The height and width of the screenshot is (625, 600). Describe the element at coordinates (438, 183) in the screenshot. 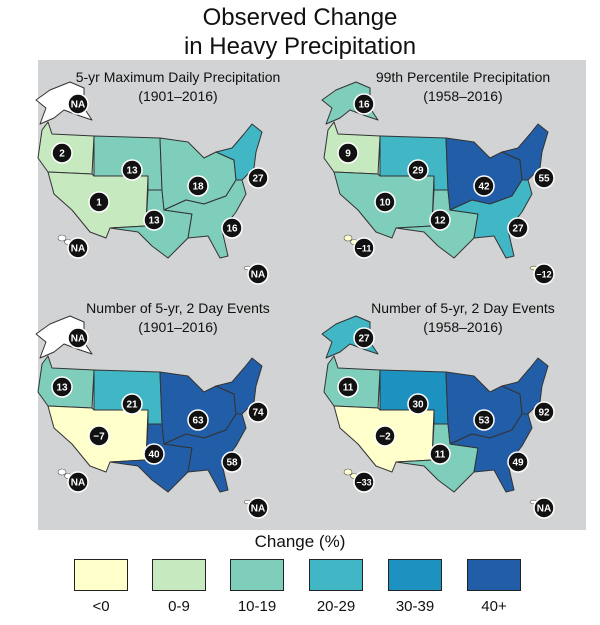

I see `panel-2-map: 16 −11 9 10 29 12 42 55 27 −12` at that location.